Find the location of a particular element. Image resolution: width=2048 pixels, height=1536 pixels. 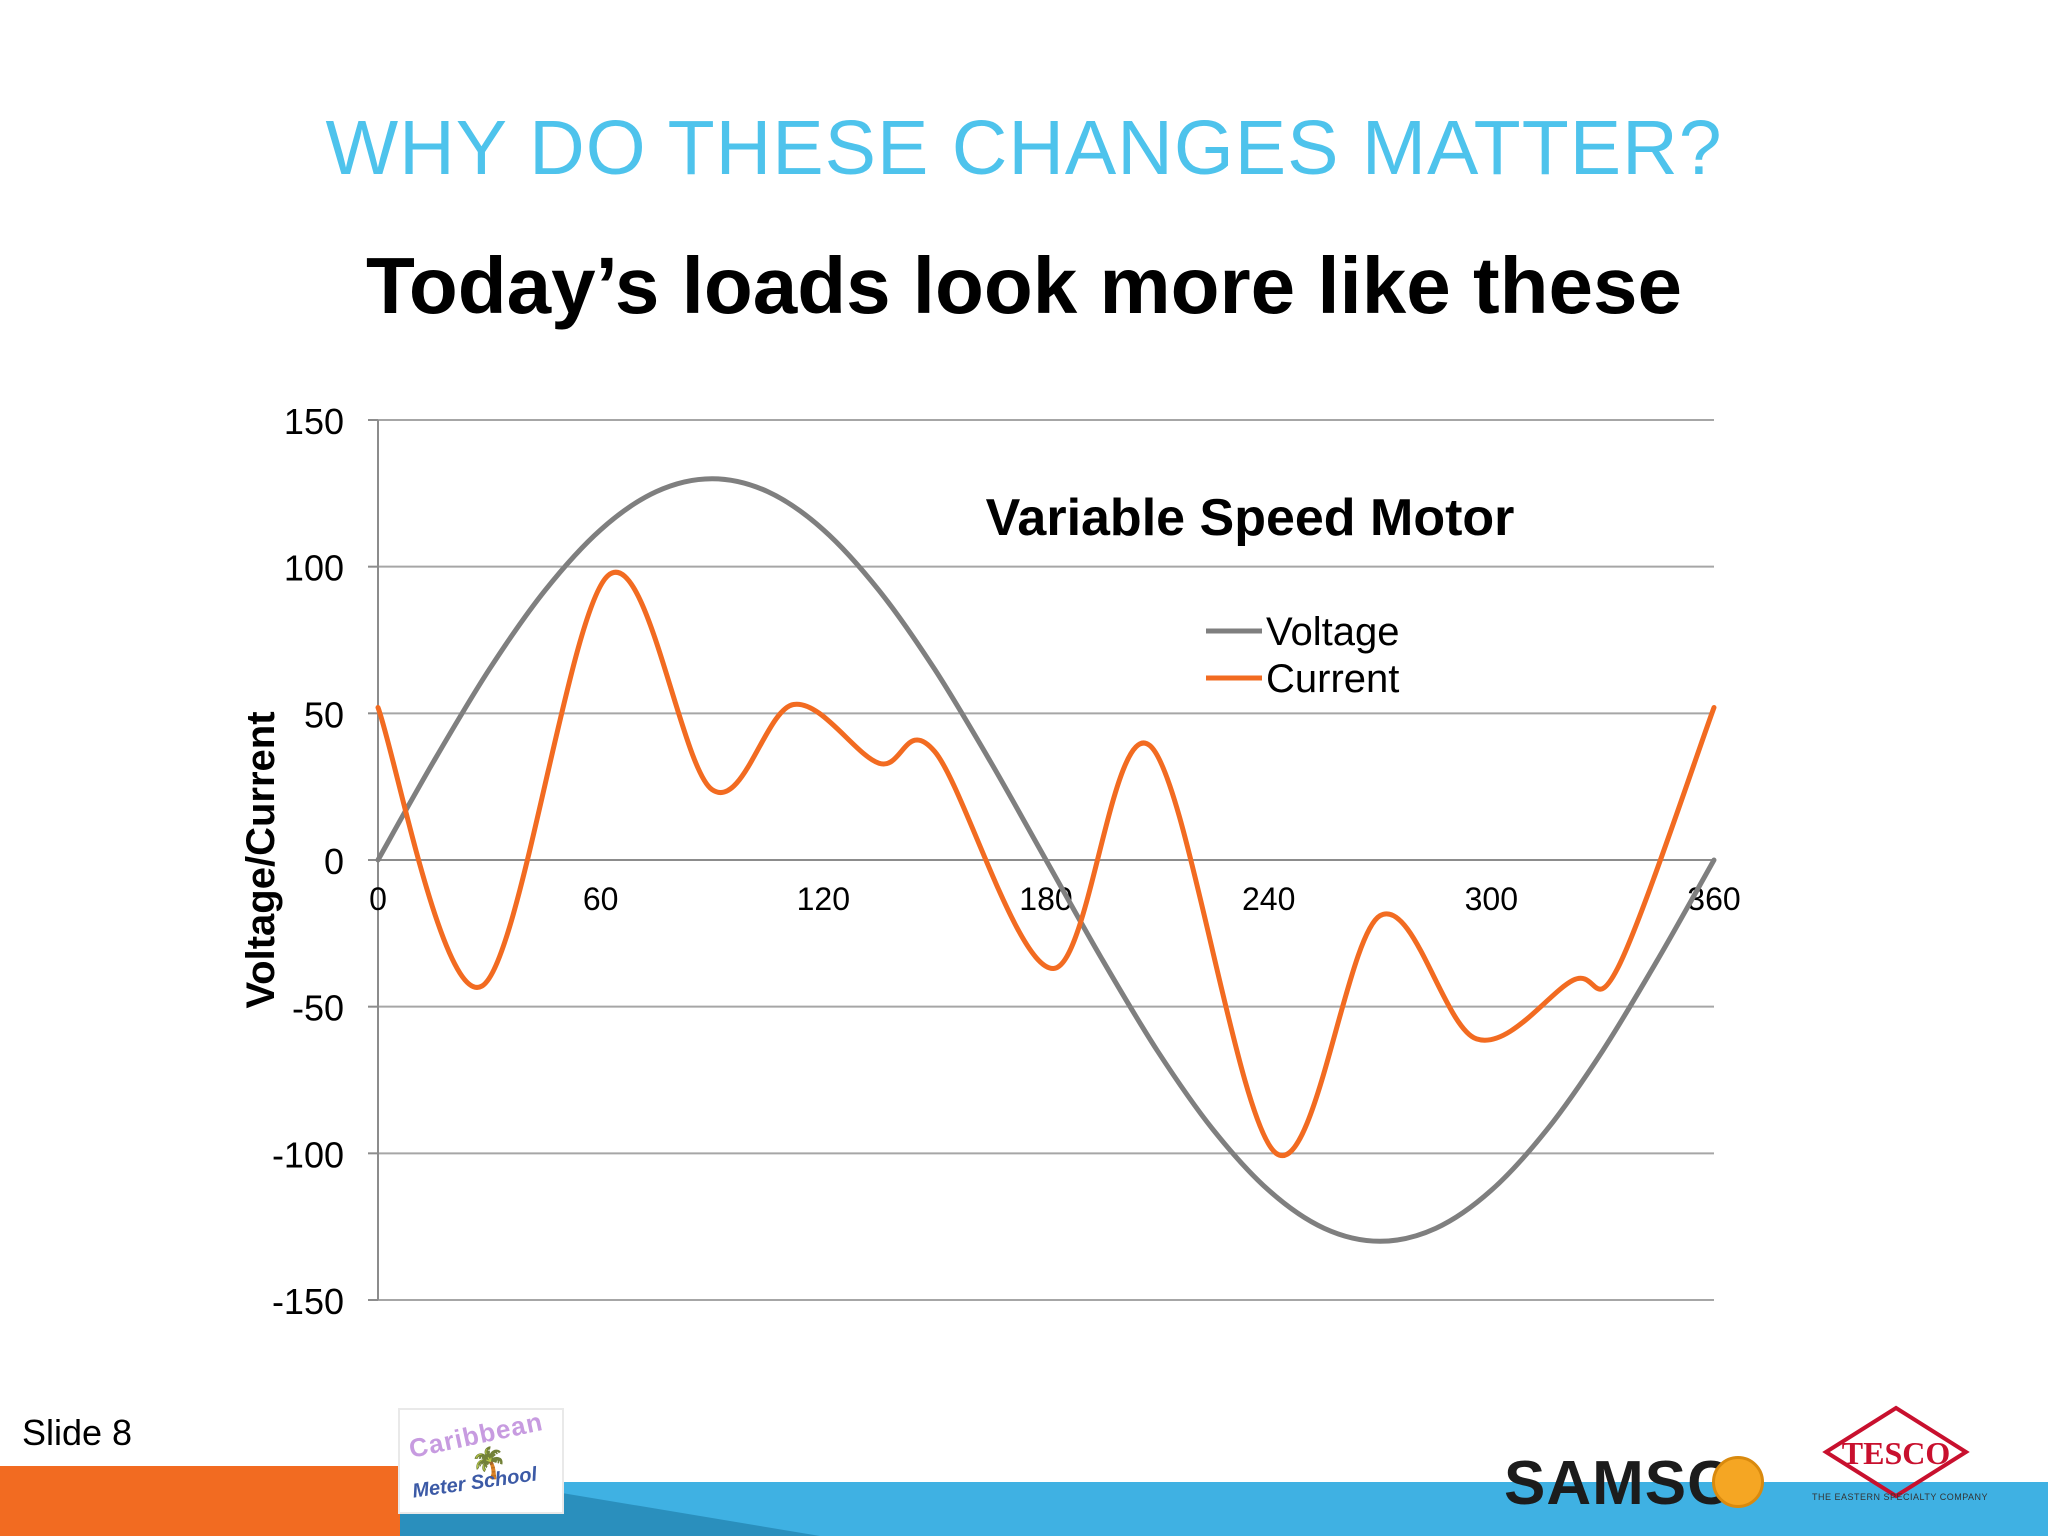

chart-title: Variable Speed Motor is located at coordinates (1250, 518).